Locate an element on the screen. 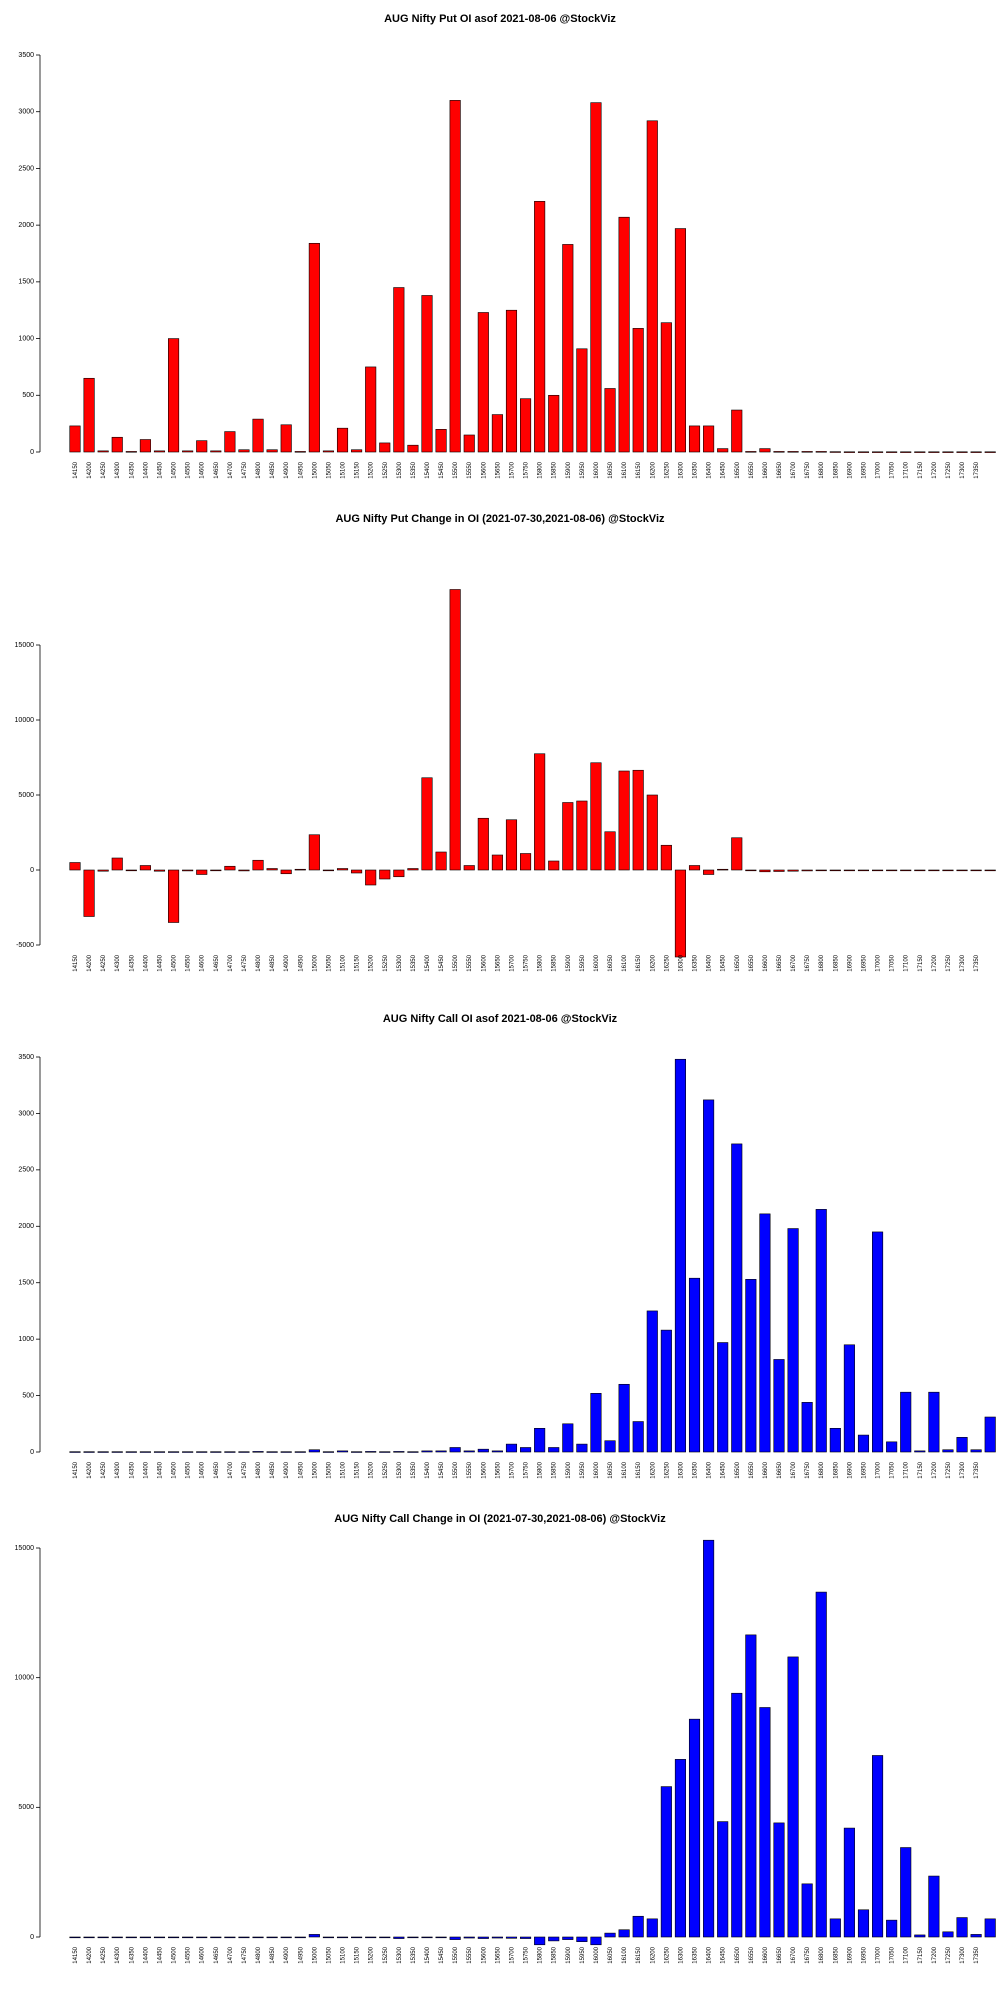  x-tick-label: 16350 is located at coordinates (696, 1954).